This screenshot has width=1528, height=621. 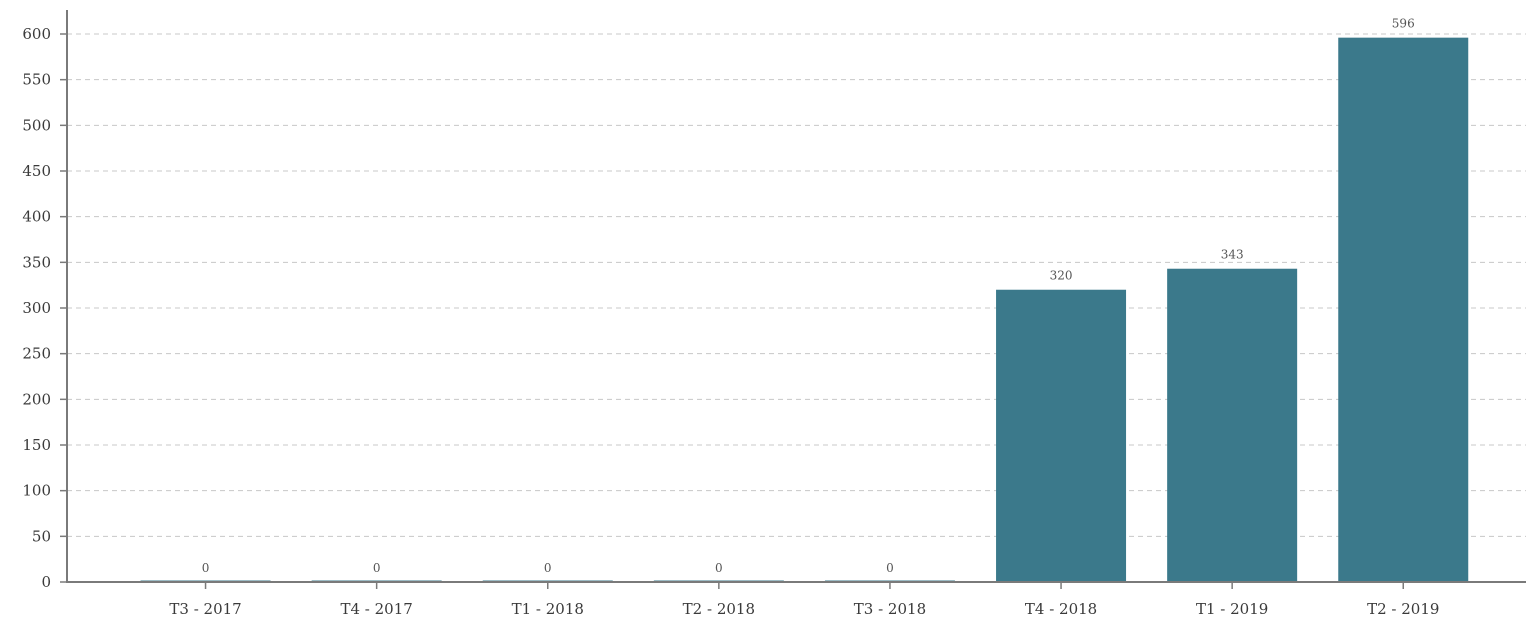 What do you see at coordinates (1403, 609) in the screenshot?
I see `x-tick-label: T2 - 2019` at bounding box center [1403, 609].